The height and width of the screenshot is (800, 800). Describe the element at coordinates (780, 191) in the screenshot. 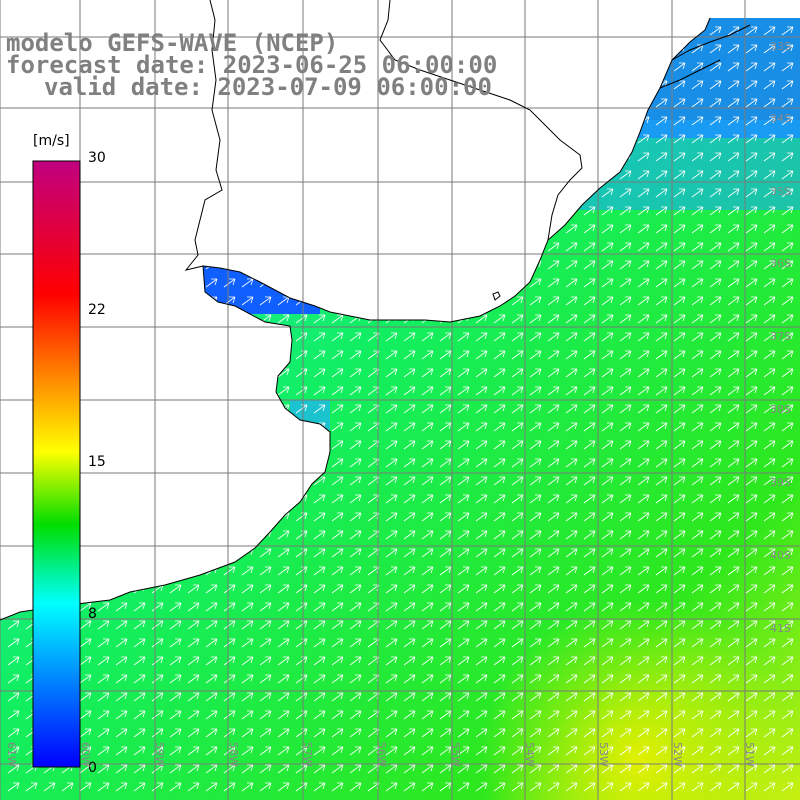

I see `lat-label: 35S` at that location.